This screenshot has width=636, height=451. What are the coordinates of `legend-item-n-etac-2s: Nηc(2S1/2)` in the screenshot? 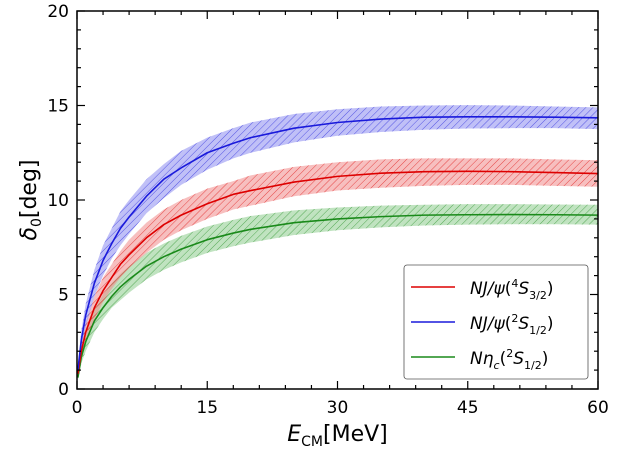 It's located at (479, 359).